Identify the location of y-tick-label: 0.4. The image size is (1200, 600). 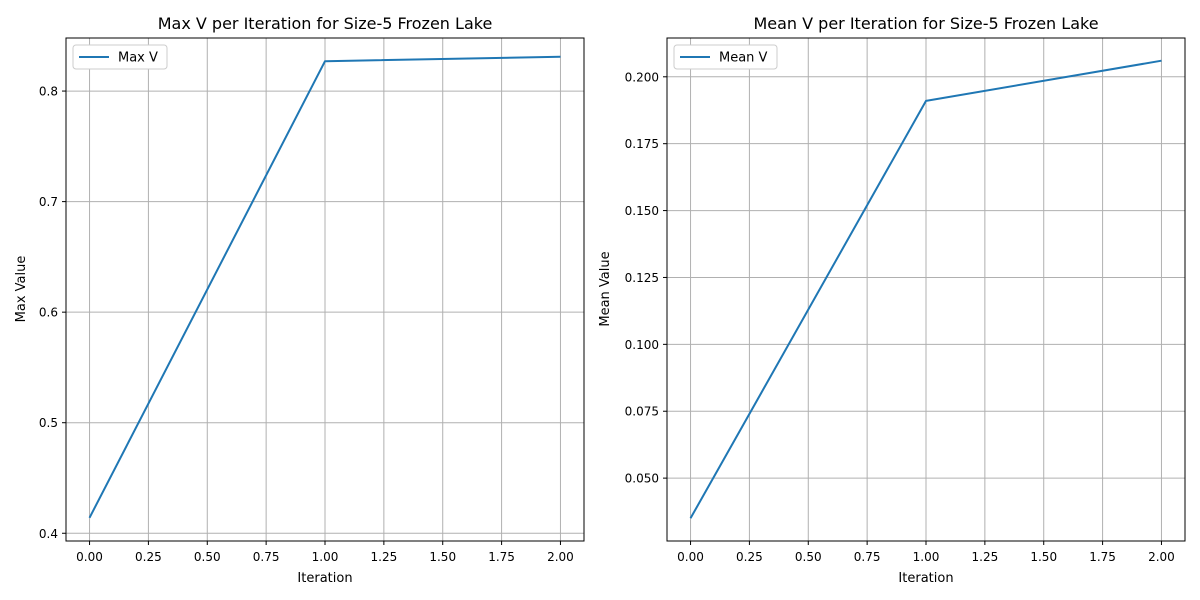
(48, 534).